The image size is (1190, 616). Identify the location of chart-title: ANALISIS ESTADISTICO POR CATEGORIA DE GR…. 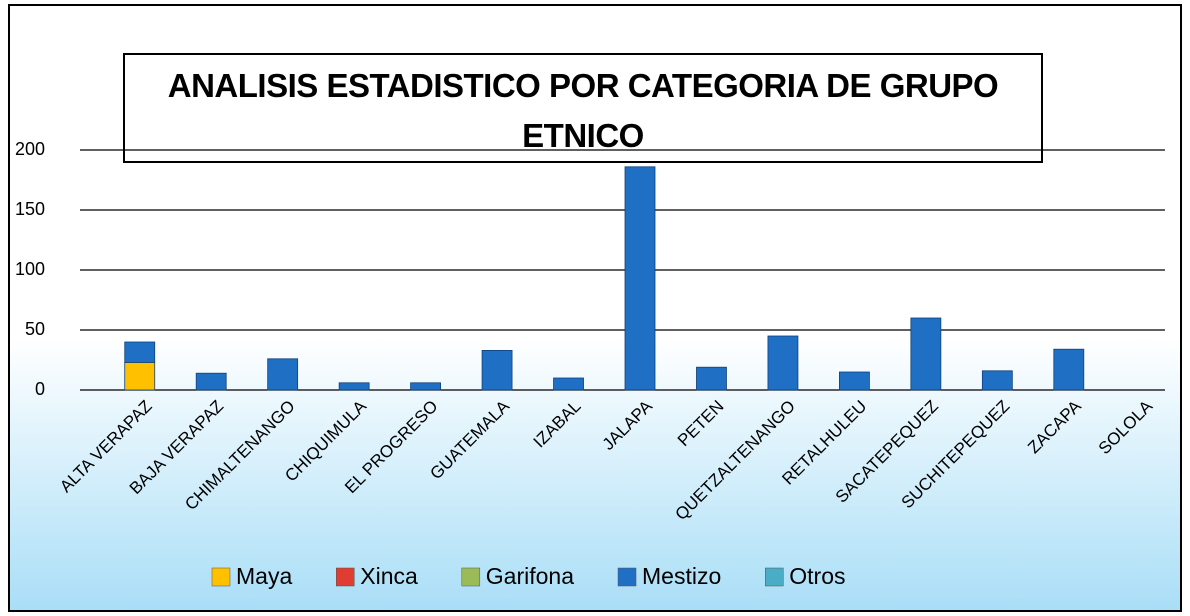
(583, 108).